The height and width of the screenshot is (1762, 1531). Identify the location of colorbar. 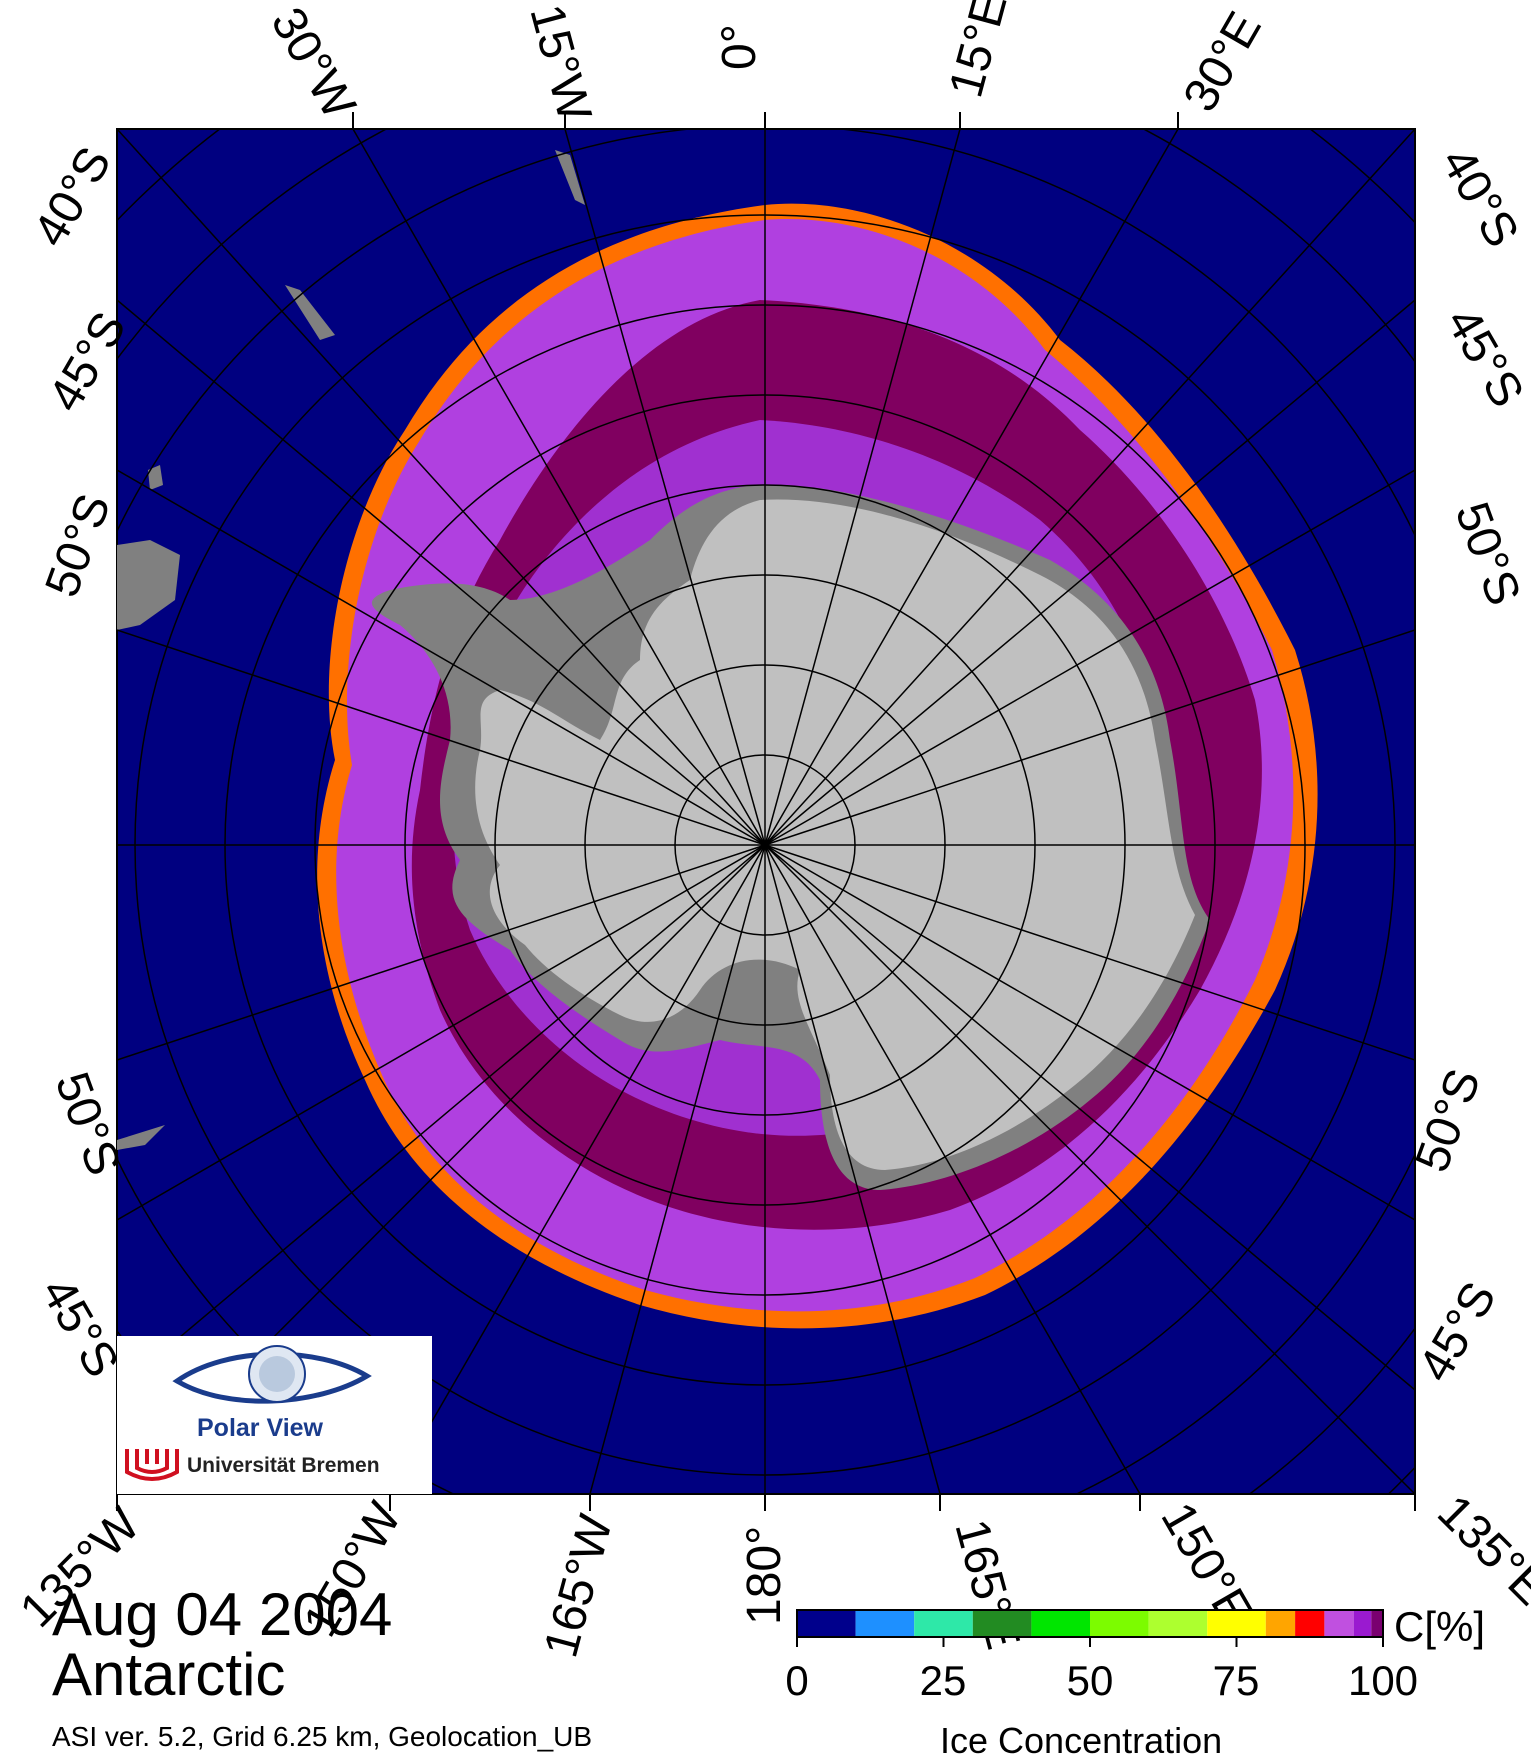
(1090, 1628).